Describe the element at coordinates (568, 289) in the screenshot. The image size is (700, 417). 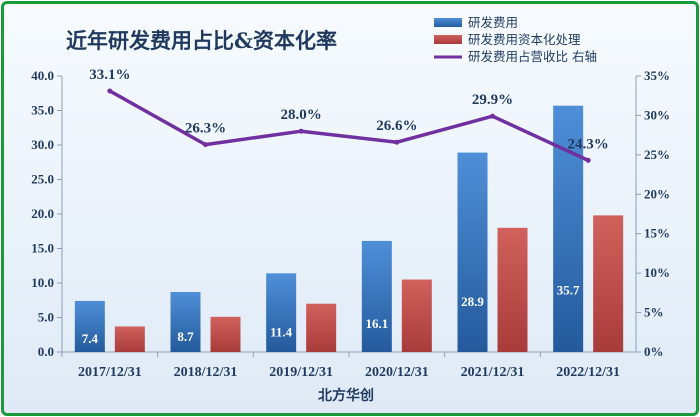
I see `rd-expense-bar-label: 35.7` at that location.